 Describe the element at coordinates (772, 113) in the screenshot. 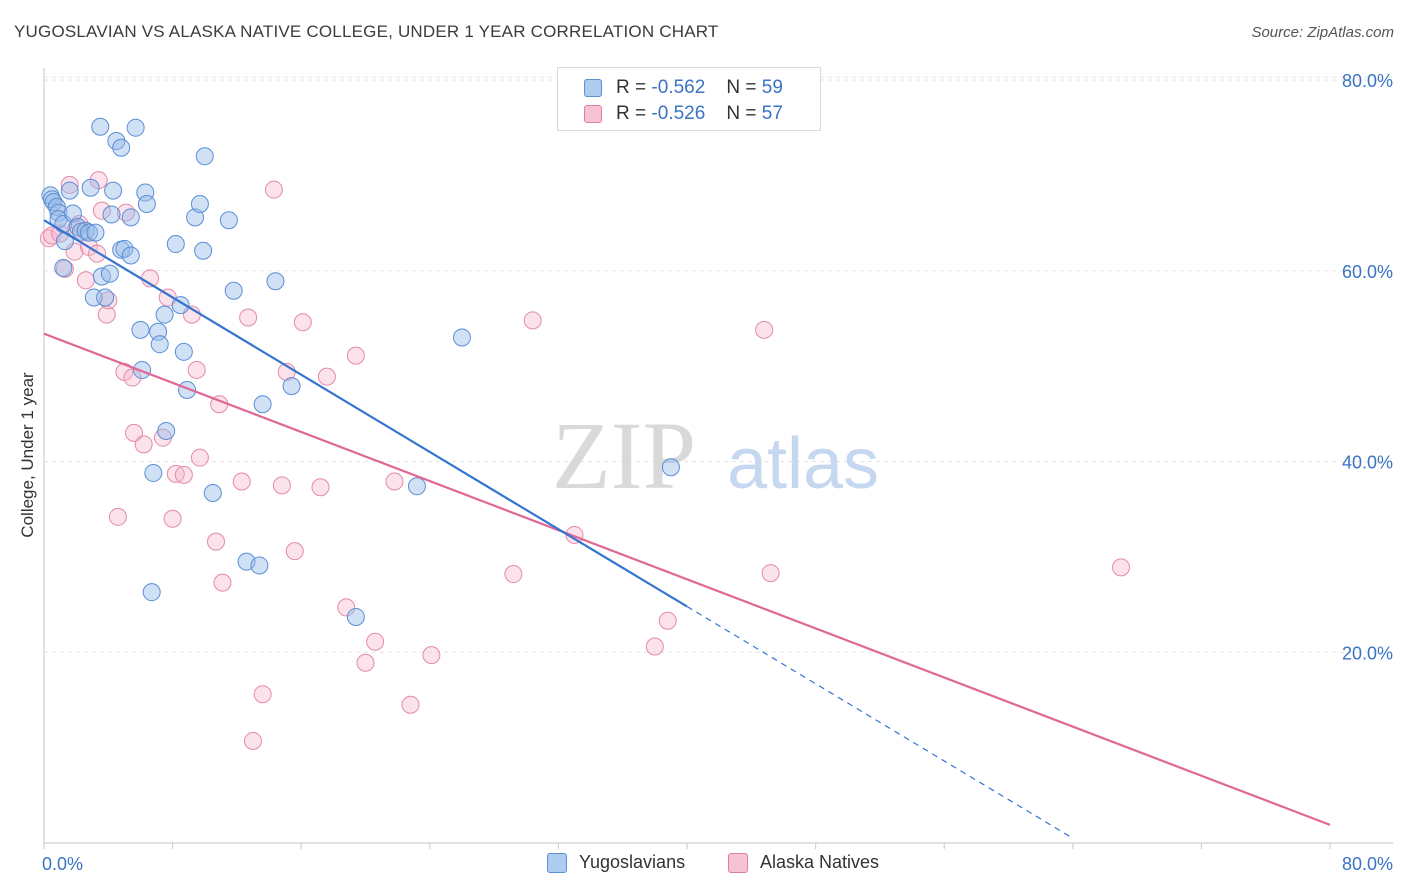

I see `legend-n-value: 57` at that location.